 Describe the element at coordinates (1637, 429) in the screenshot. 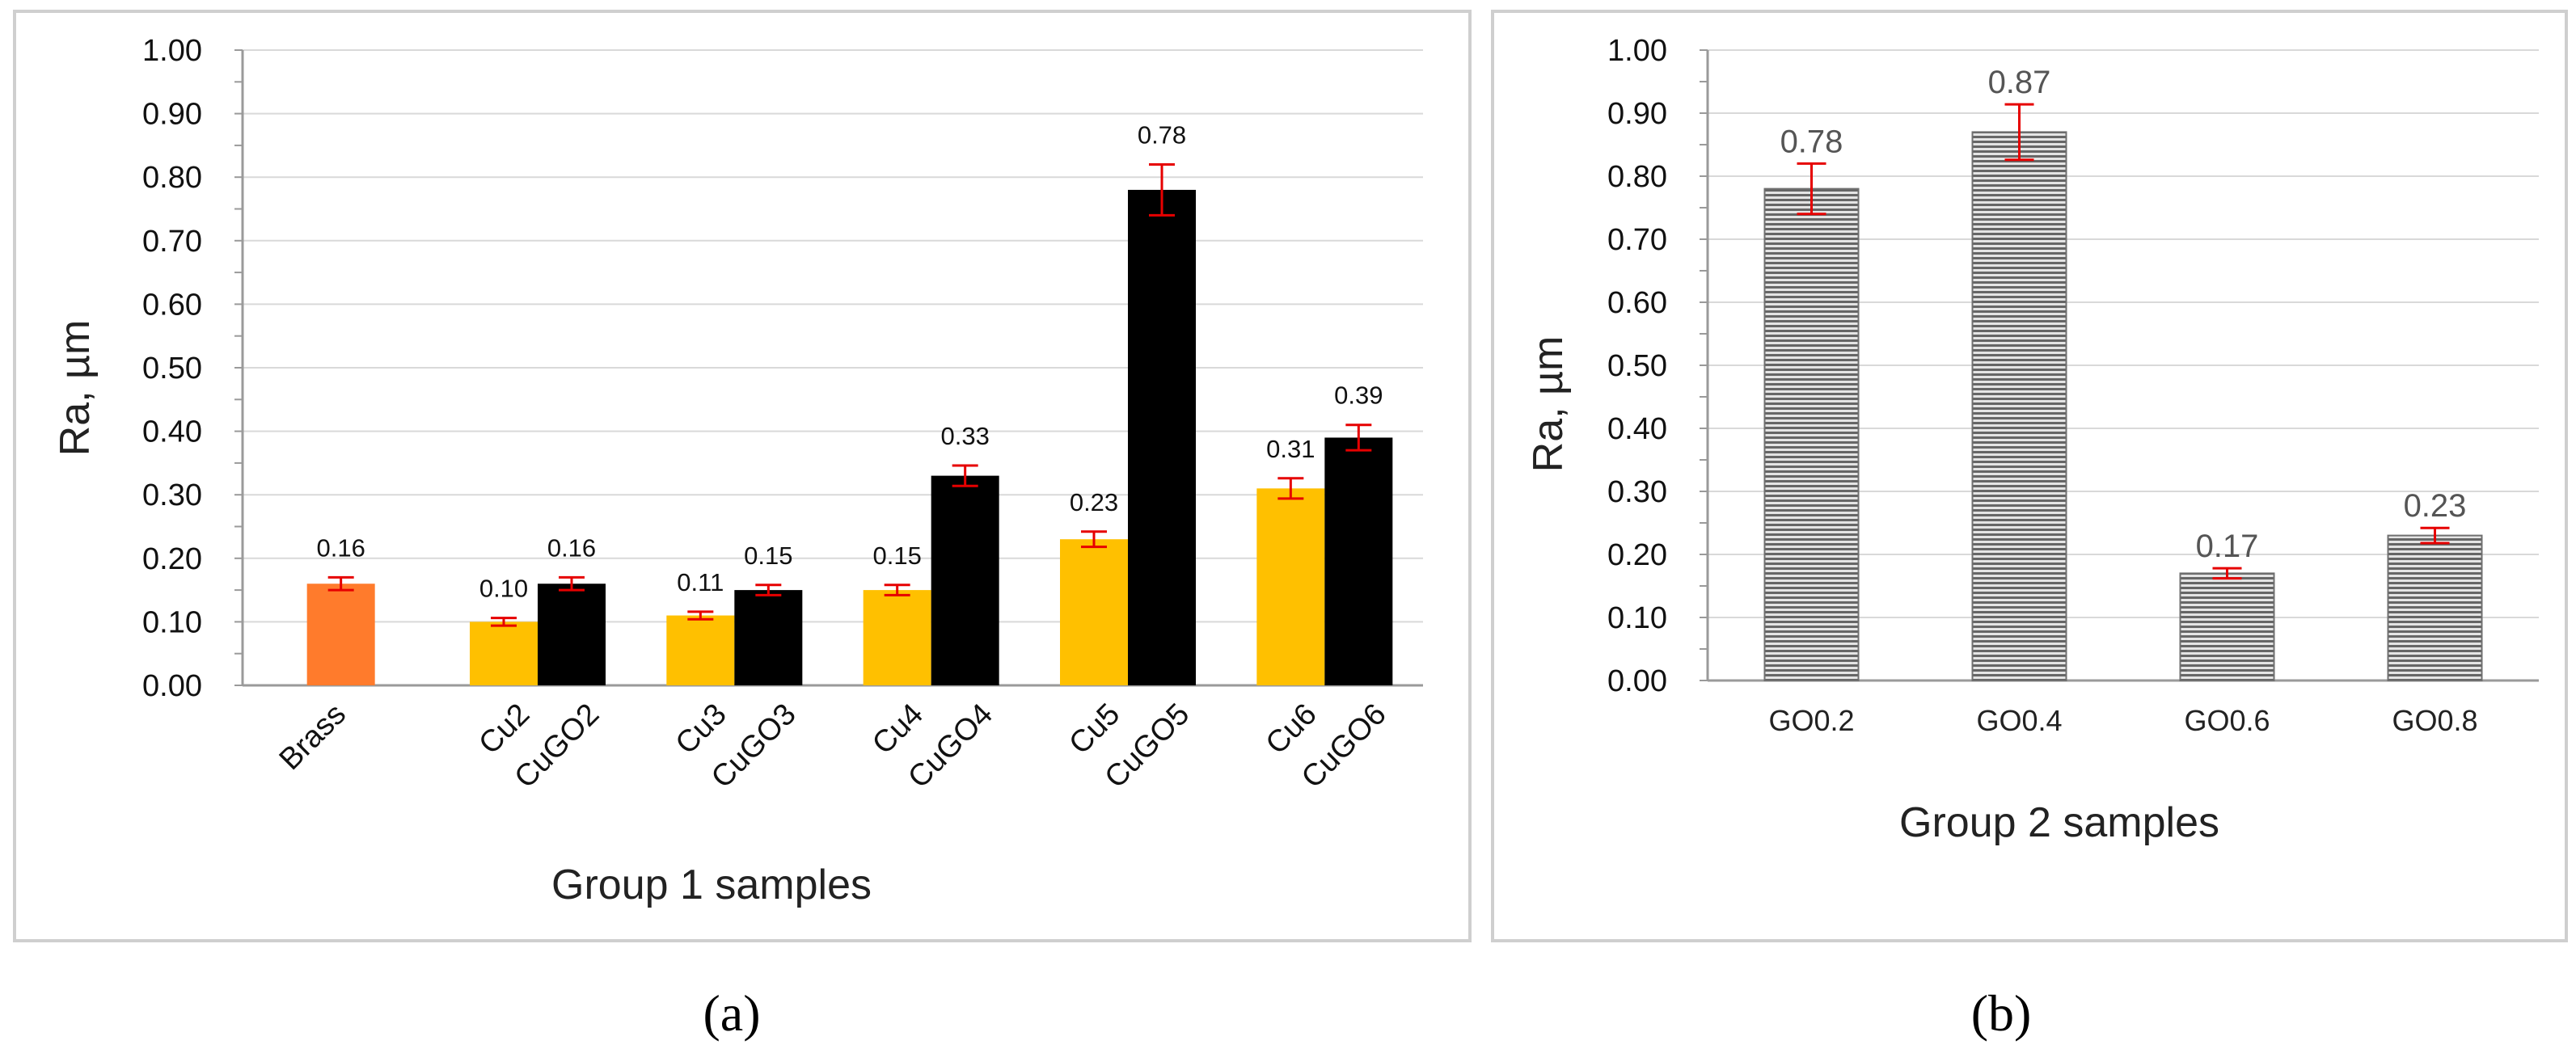

I see `panel-b-y-tick-label: 0.40` at that location.